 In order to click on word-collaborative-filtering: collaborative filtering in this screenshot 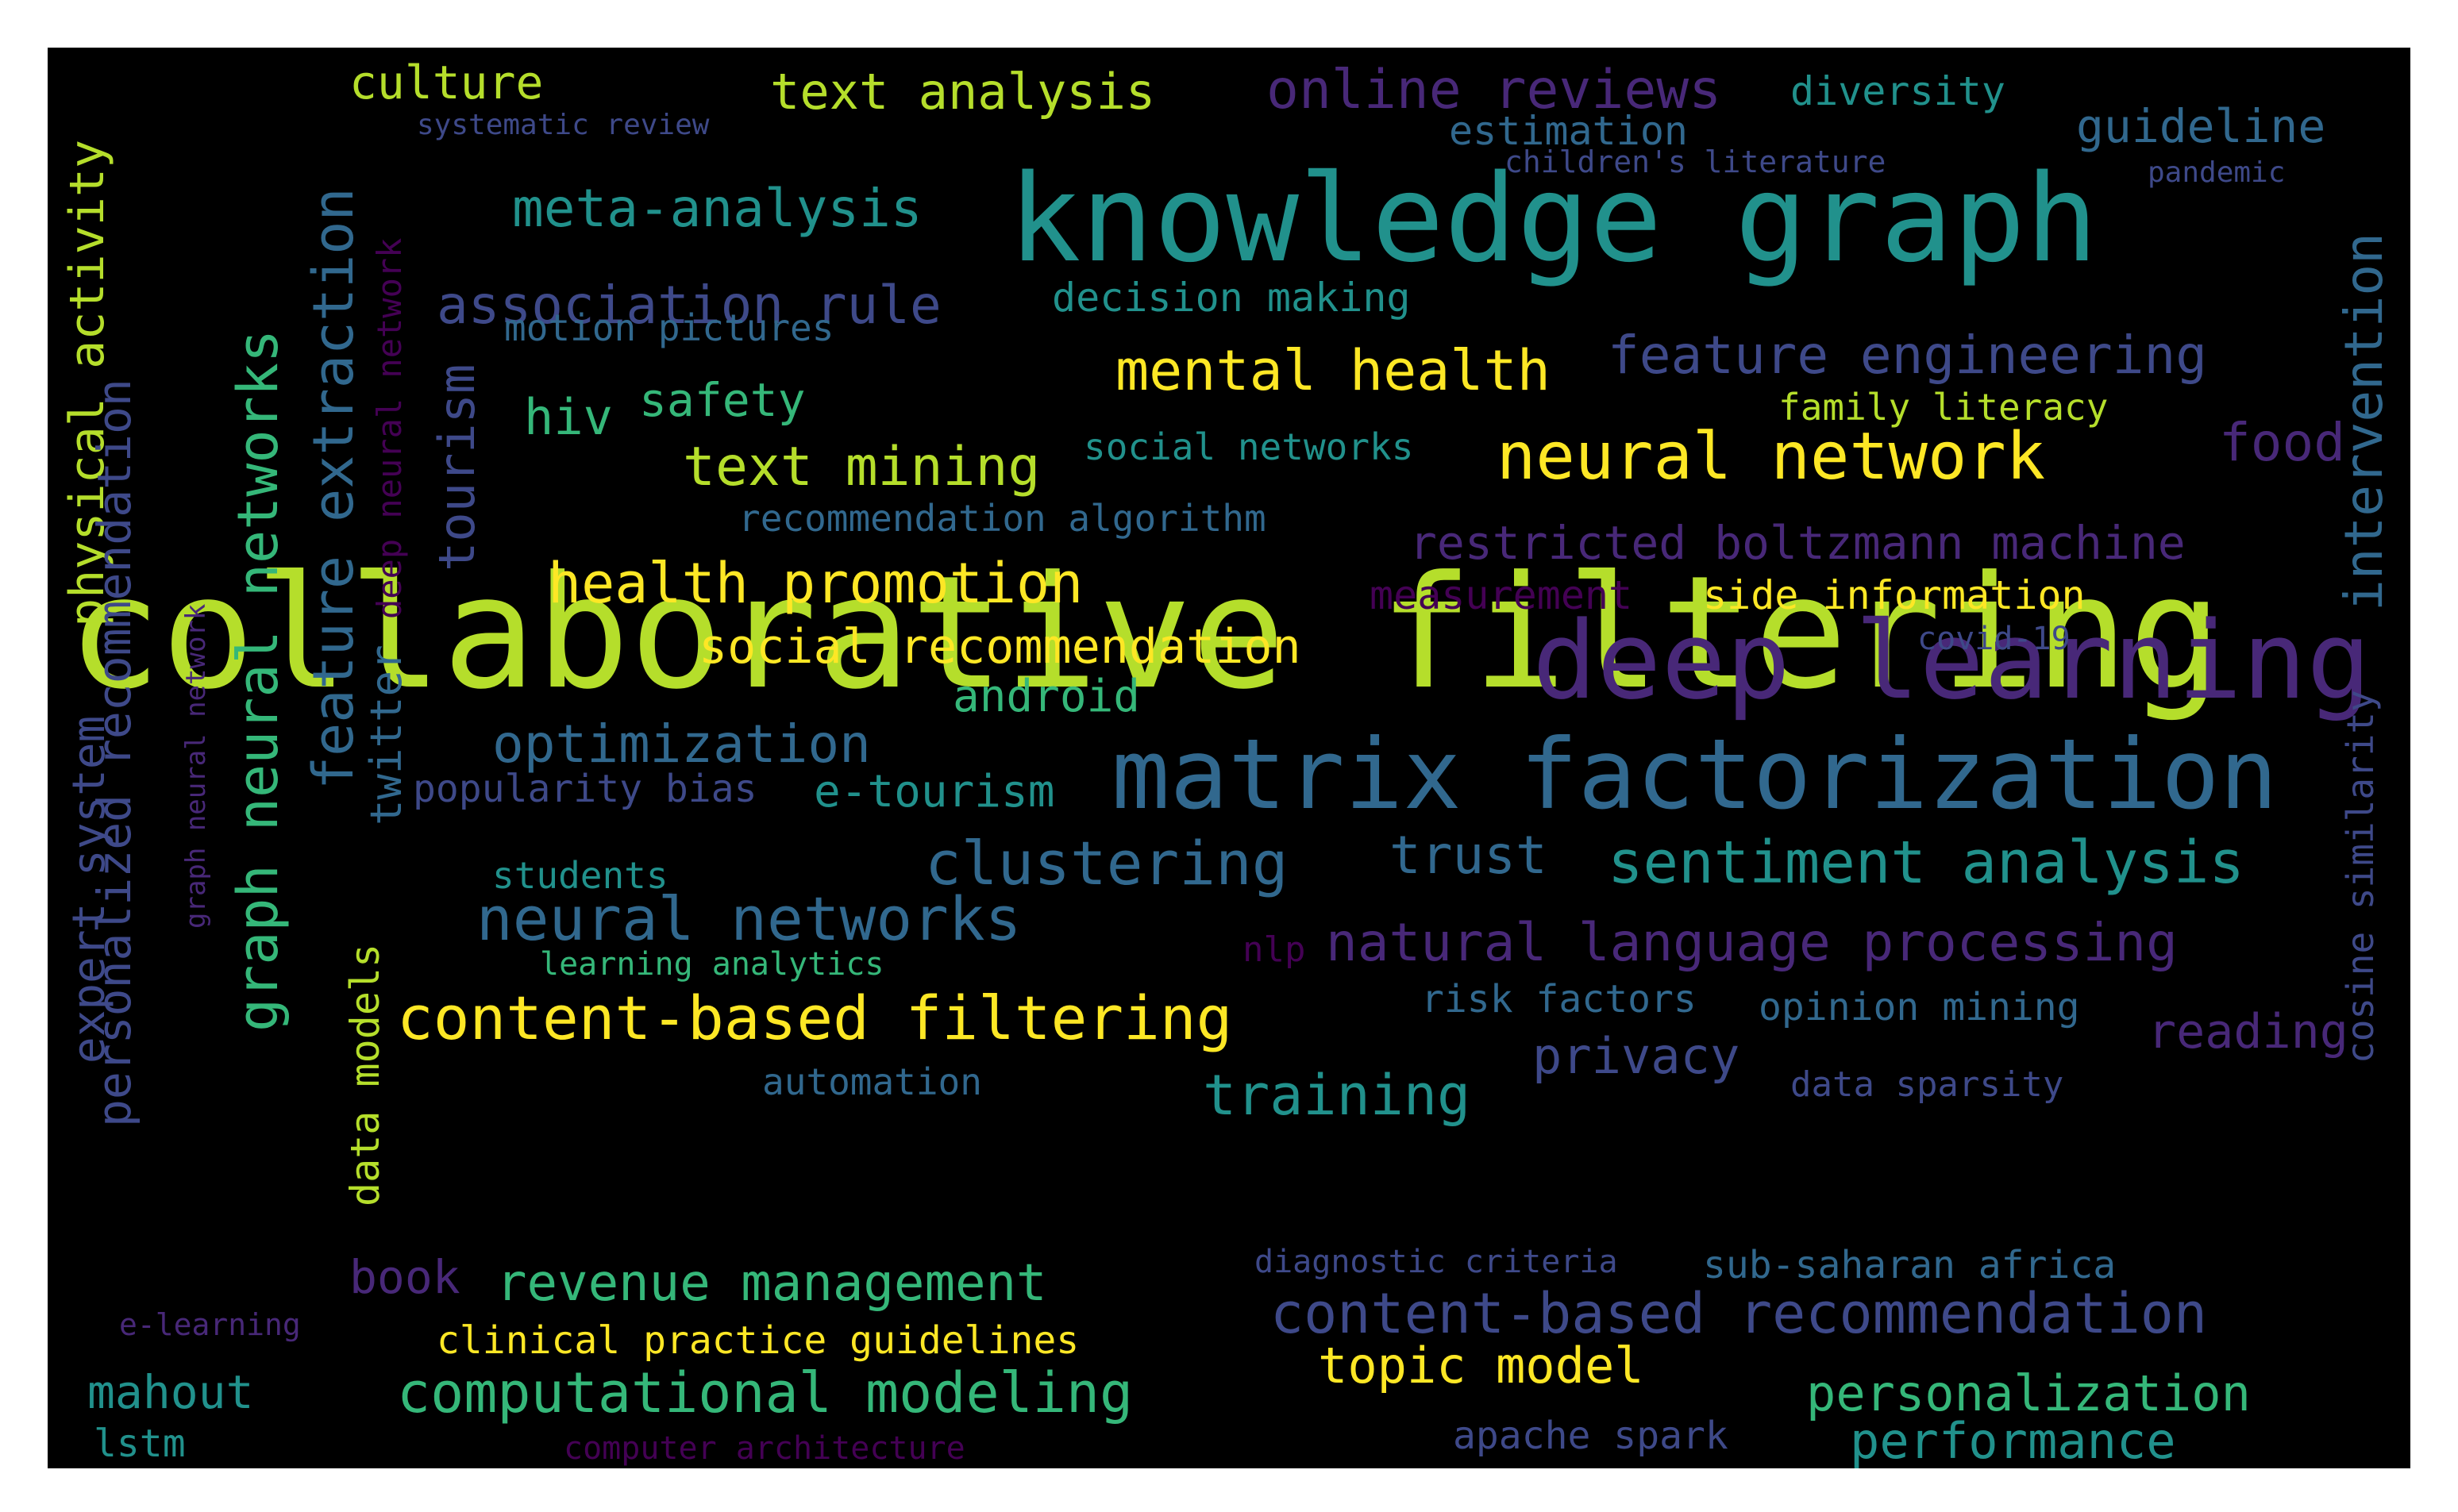, I will do `click(1145, 633)`.